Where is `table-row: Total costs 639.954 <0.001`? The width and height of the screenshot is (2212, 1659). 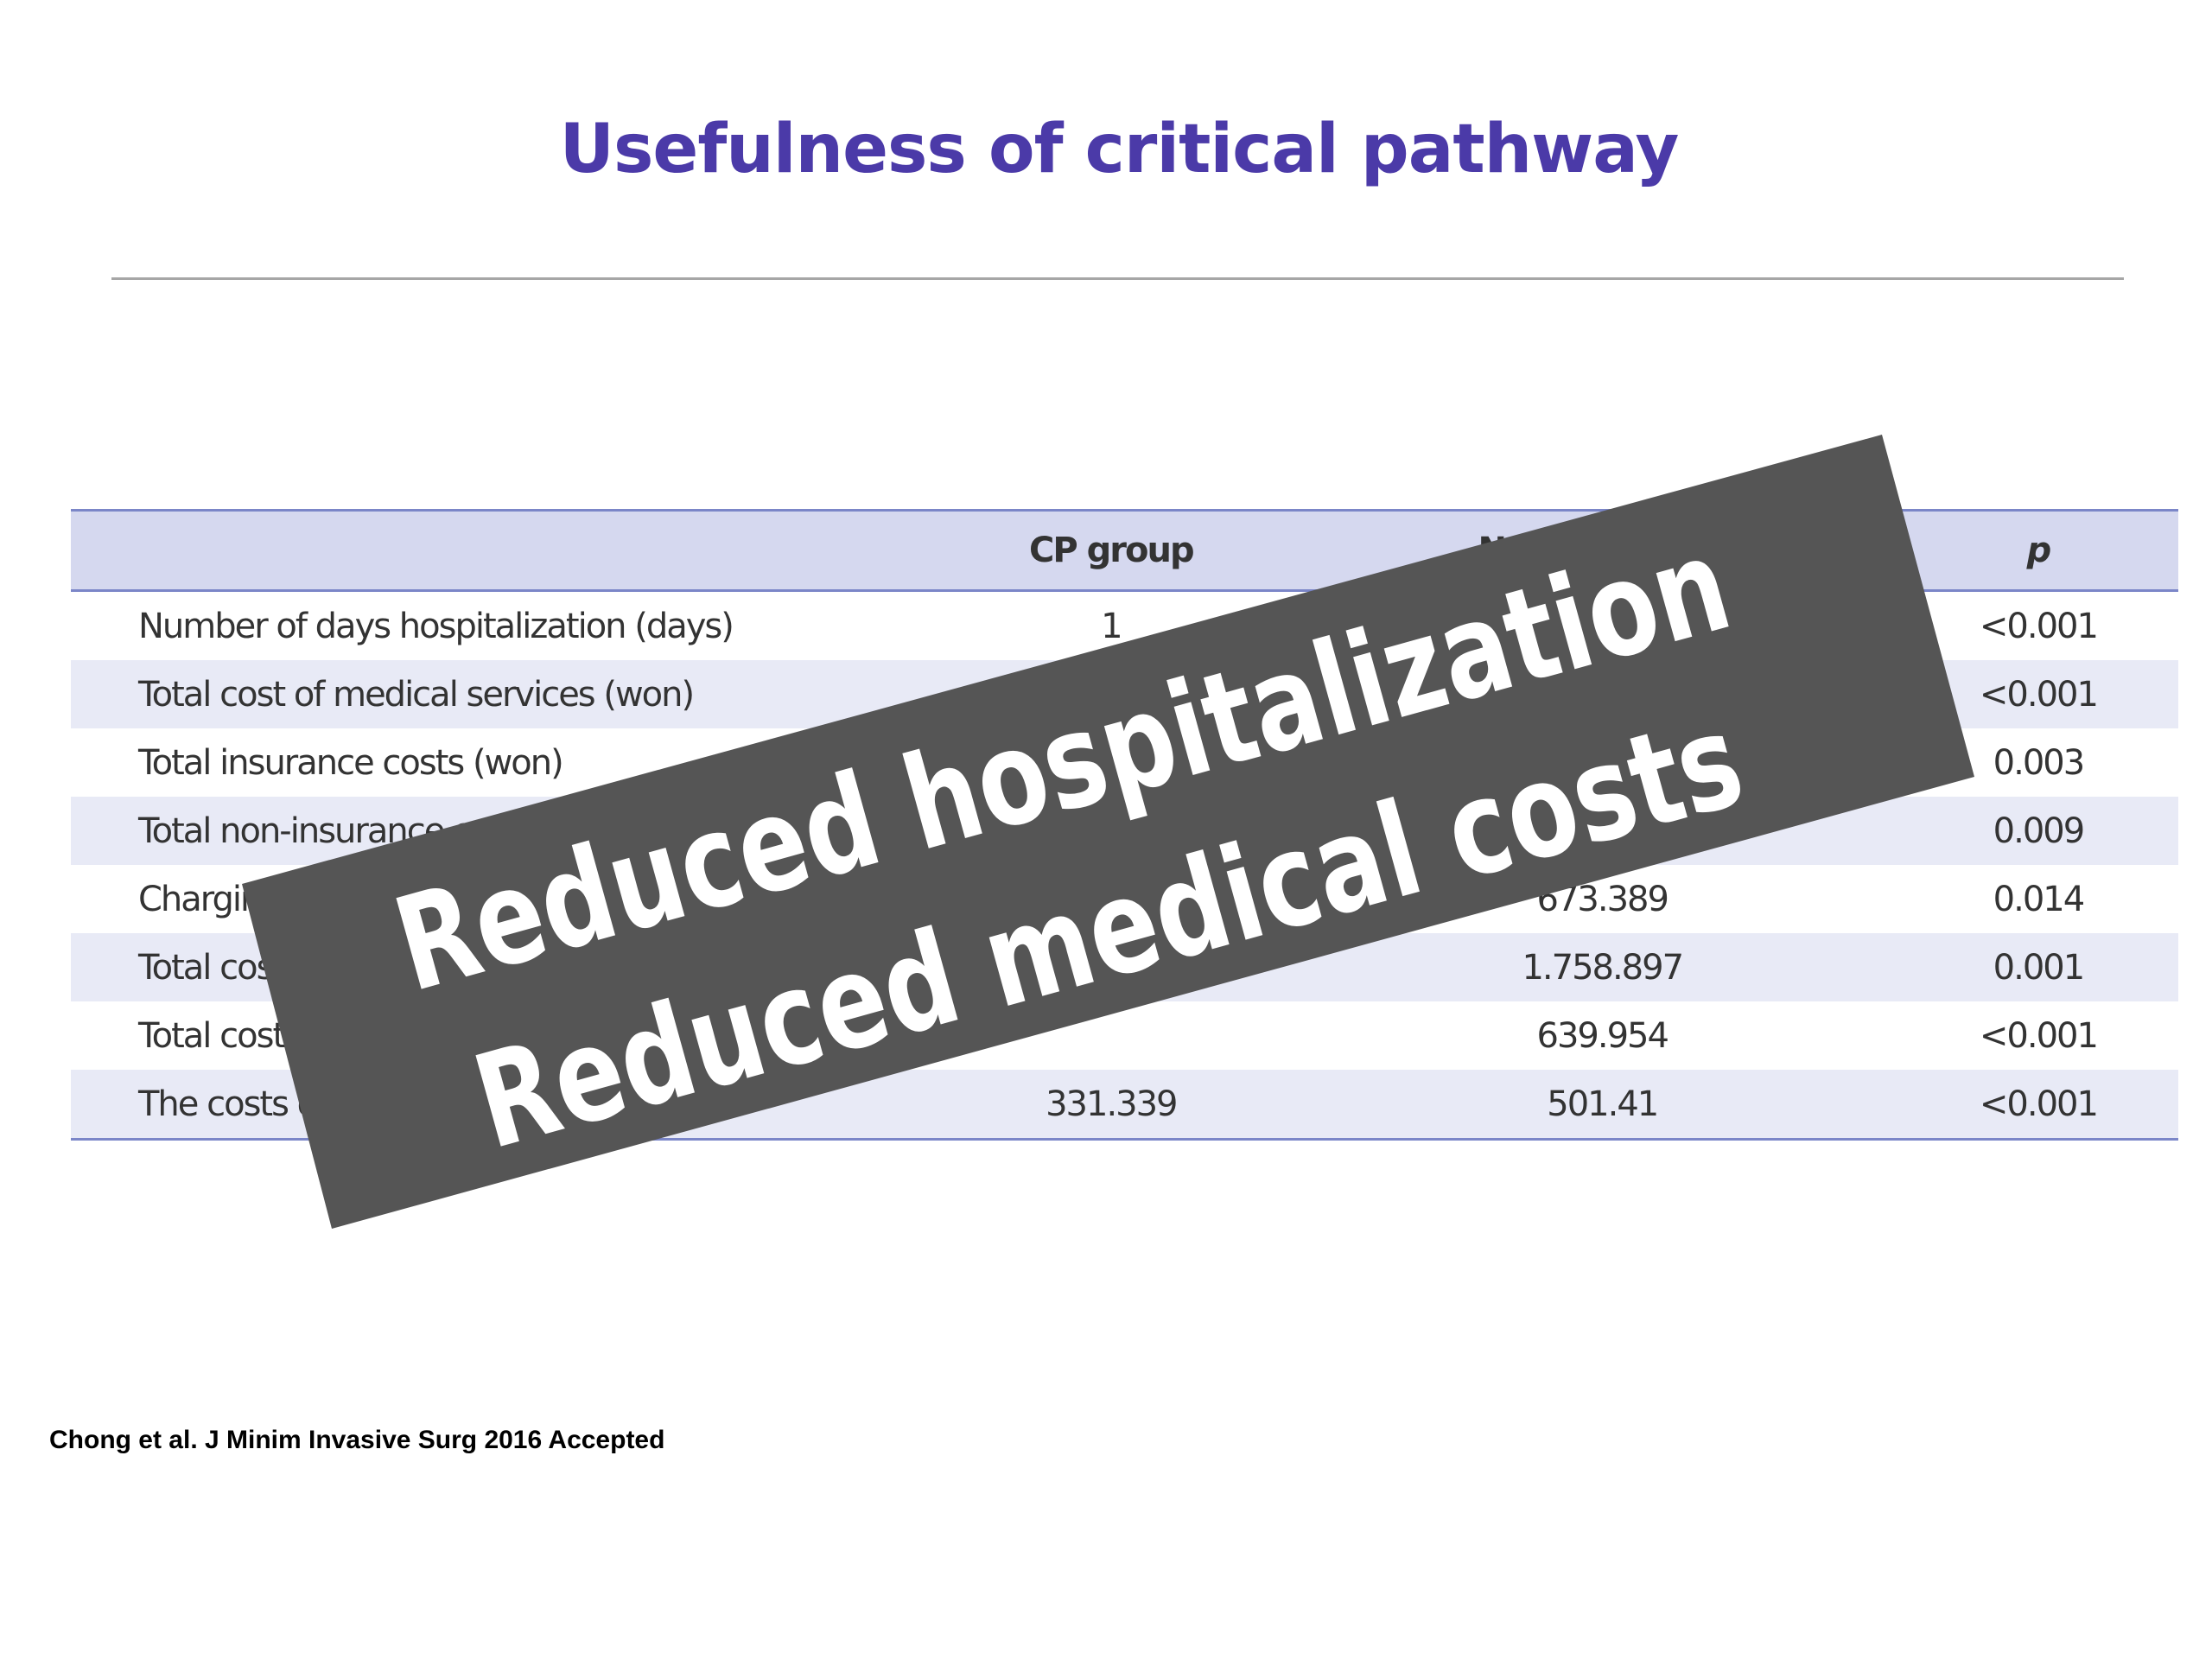 table-row: Total costs 639.954 <0.001 is located at coordinates (1124, 1035).